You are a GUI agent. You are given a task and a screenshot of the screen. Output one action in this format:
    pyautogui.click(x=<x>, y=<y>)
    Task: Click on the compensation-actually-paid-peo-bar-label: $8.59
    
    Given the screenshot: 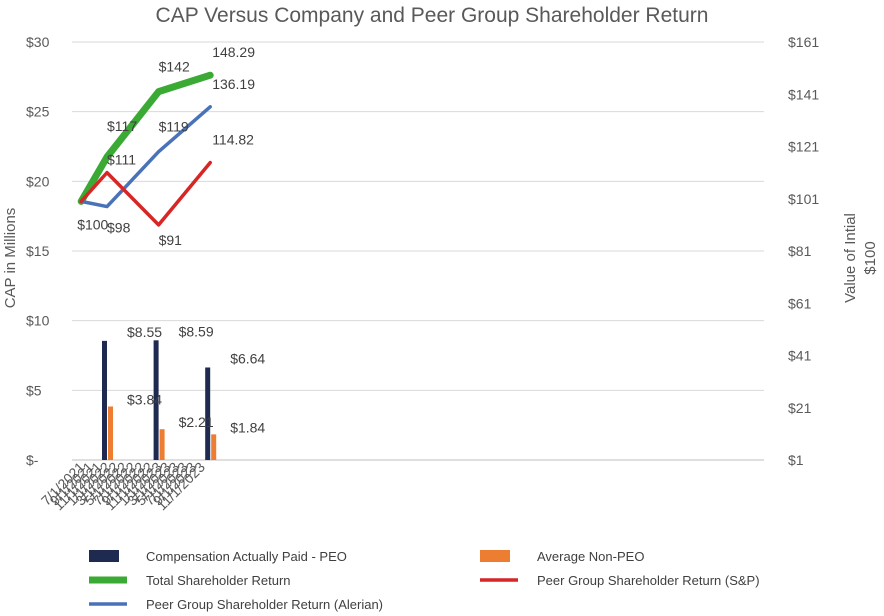 What is the action you would take?
    pyautogui.click(x=196, y=331)
    